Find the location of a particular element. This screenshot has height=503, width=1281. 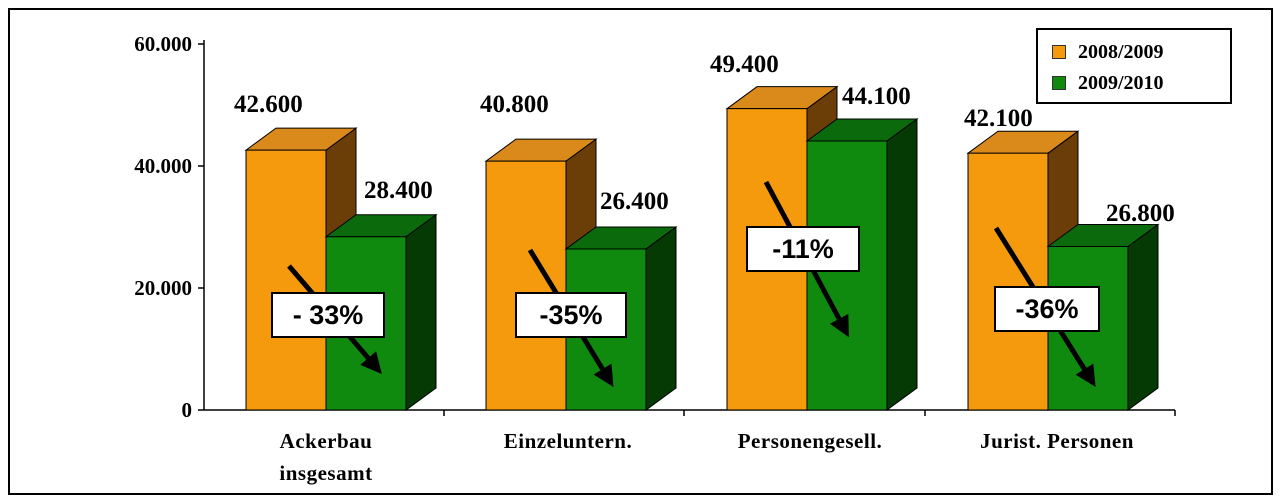

bar-0-1-side is located at coordinates (421, 312).